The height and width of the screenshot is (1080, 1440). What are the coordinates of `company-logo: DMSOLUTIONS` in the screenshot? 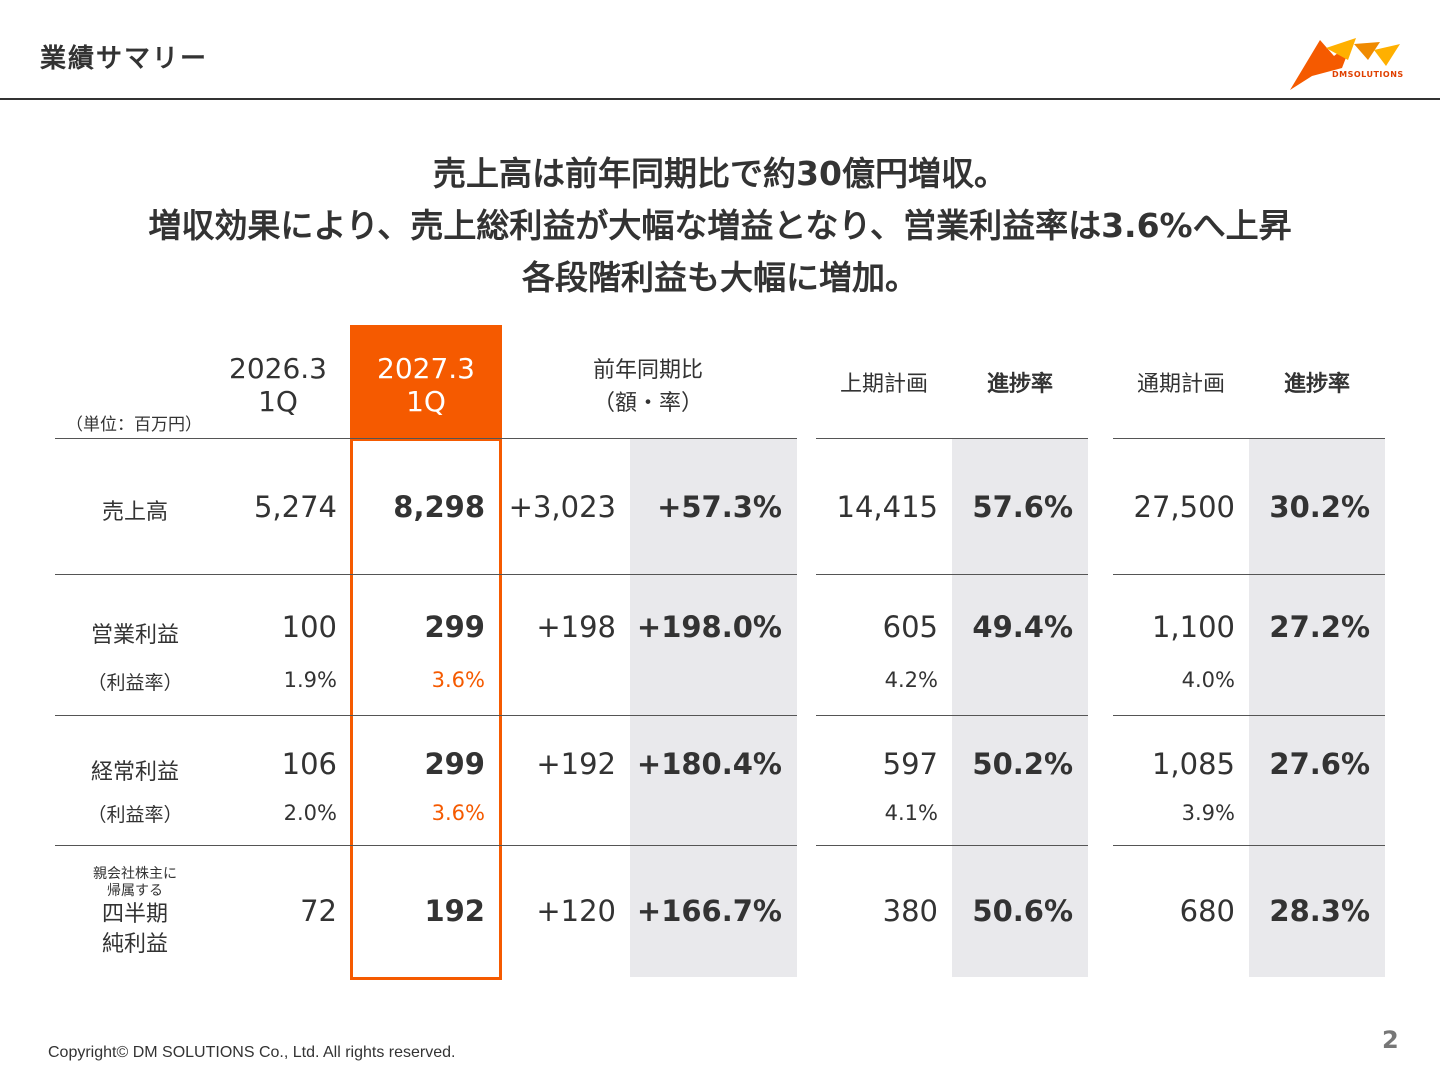 It's located at (1343, 62).